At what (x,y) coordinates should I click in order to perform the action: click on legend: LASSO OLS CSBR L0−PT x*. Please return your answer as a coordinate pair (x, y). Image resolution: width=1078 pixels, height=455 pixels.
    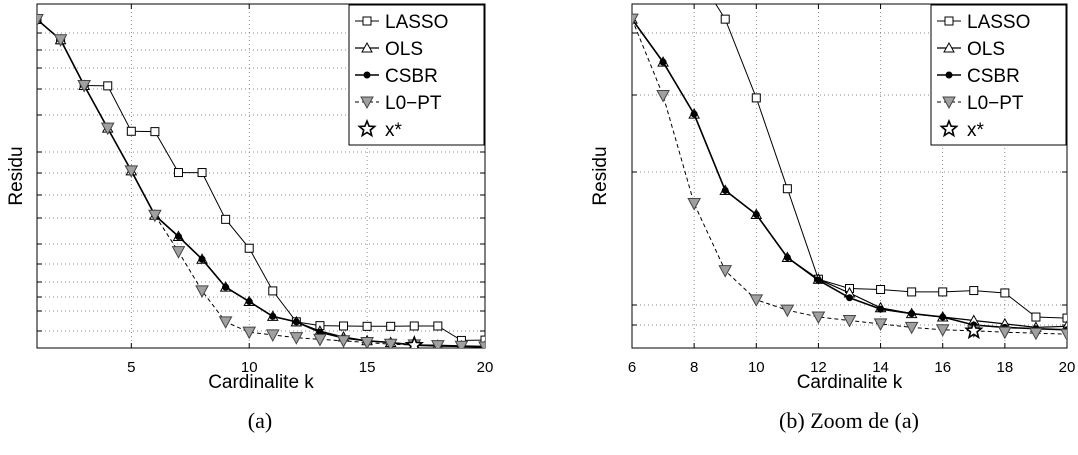
    Looking at the image, I should click on (416, 75).